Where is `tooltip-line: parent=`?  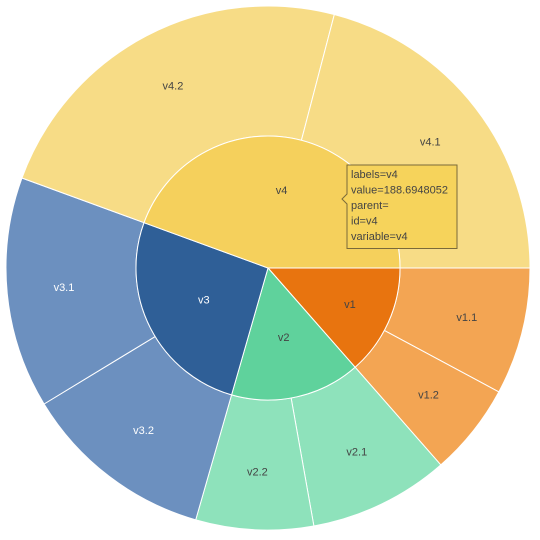
tooltip-line: parent= is located at coordinates (370, 206).